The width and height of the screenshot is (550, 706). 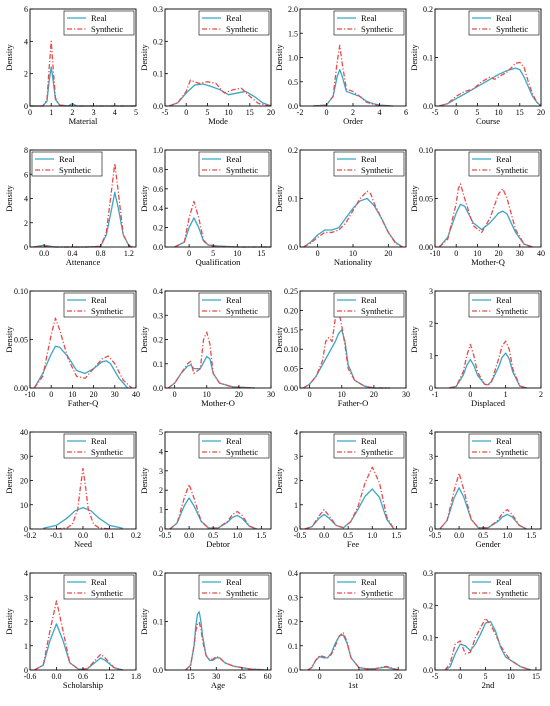 I want to click on y-tick-label: 0.05, so click(x=426, y=199).